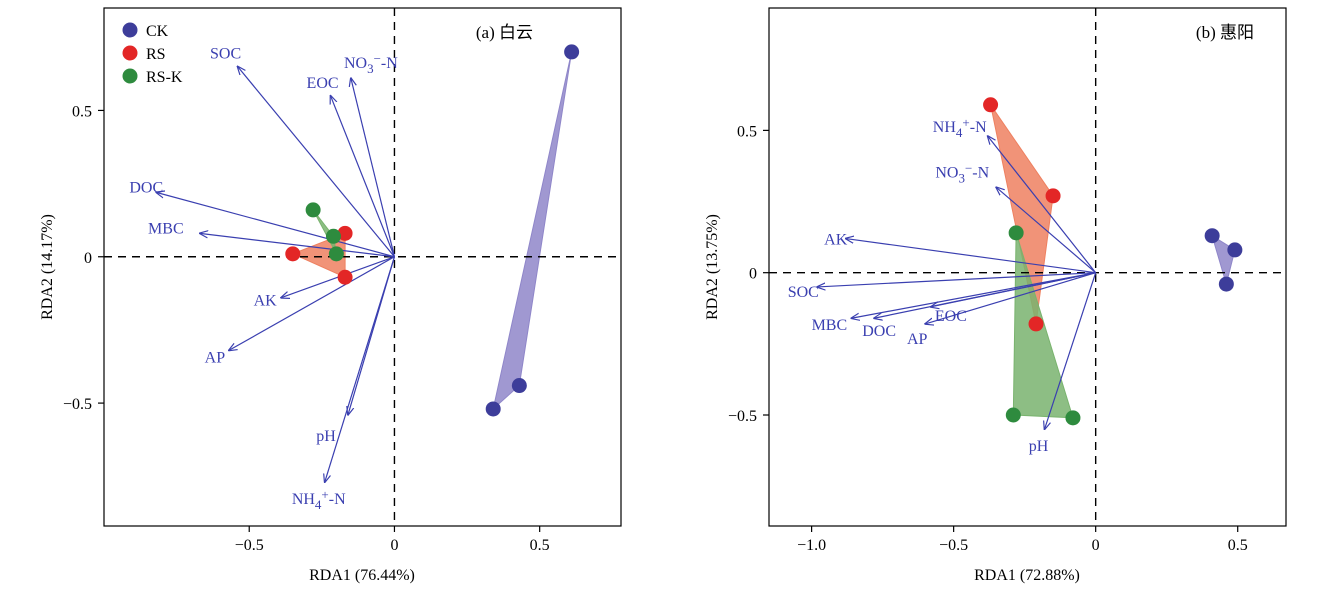 This screenshot has height=591, width=1323. Describe the element at coordinates (157, 31) in the screenshot. I see `legend-label-ck: CK` at that location.